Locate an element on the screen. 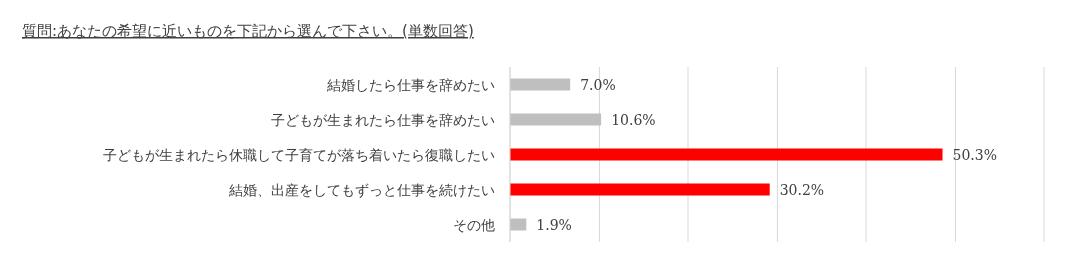  data-label: 50.3% is located at coordinates (975, 154).